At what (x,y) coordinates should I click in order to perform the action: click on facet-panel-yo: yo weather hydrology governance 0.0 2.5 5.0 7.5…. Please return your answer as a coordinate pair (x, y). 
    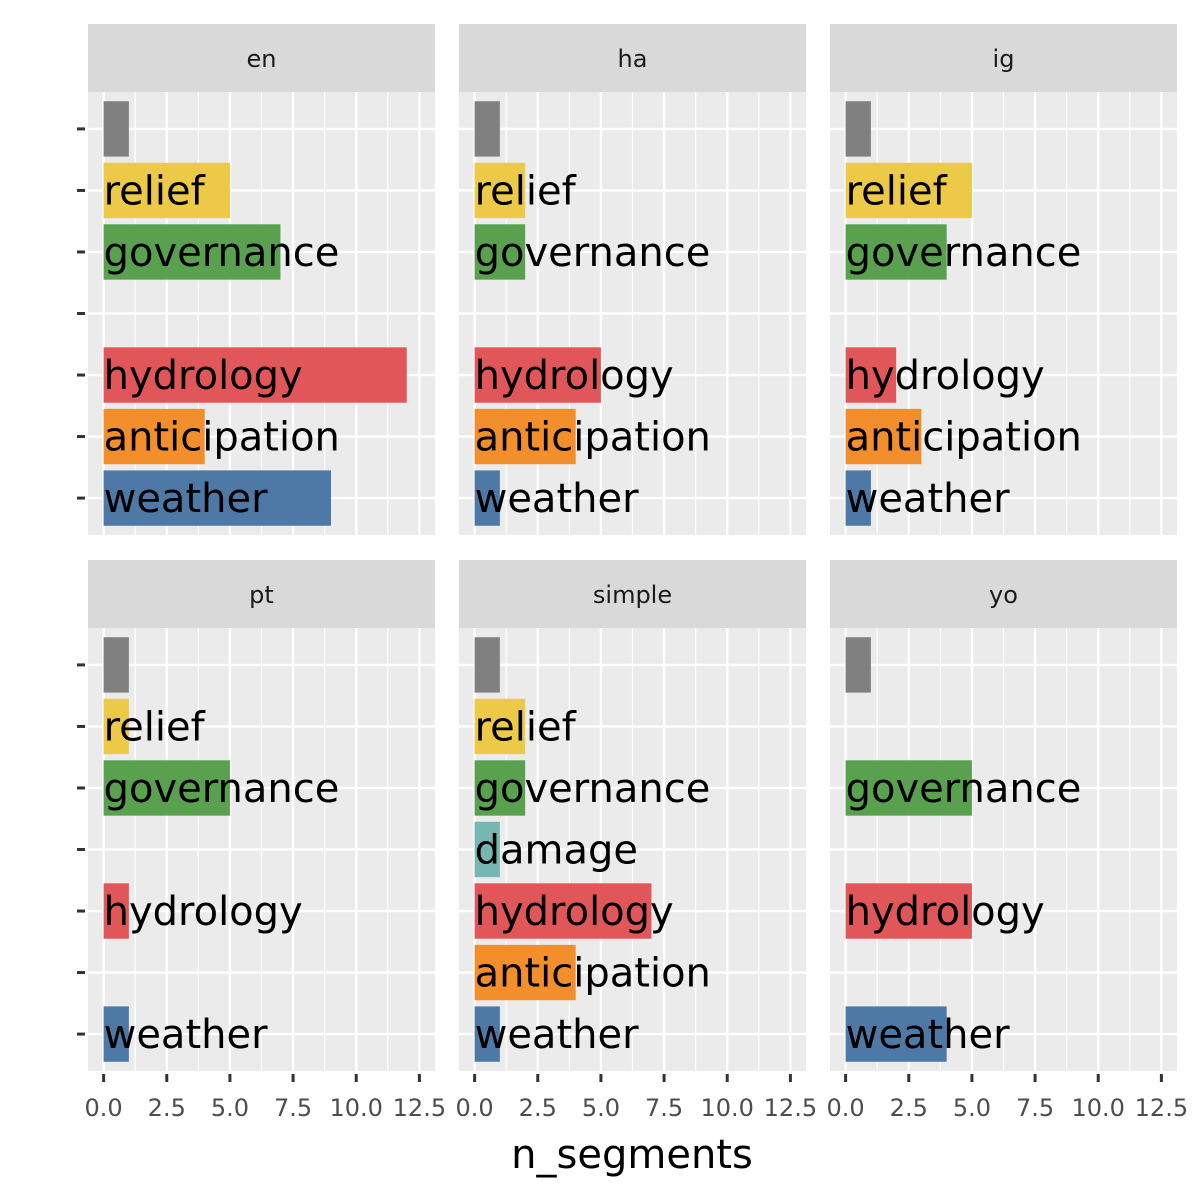
    Looking at the image, I should click on (1007, 841).